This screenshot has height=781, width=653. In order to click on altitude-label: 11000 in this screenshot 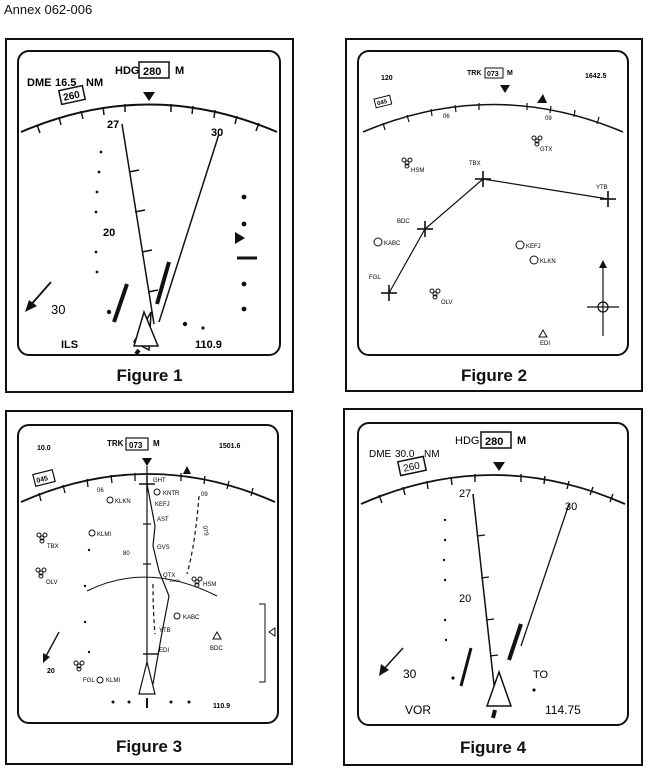, I will do `click(175, 580)`.